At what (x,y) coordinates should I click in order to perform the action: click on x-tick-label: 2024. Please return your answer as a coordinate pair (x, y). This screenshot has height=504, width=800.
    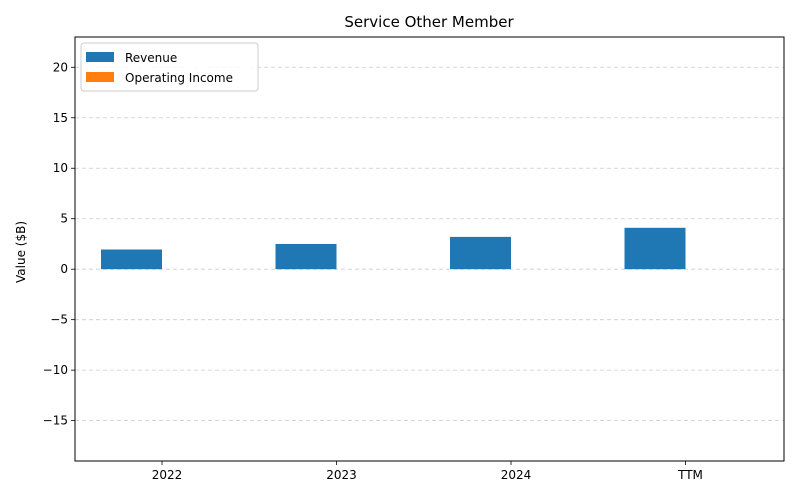
    Looking at the image, I should click on (516, 475).